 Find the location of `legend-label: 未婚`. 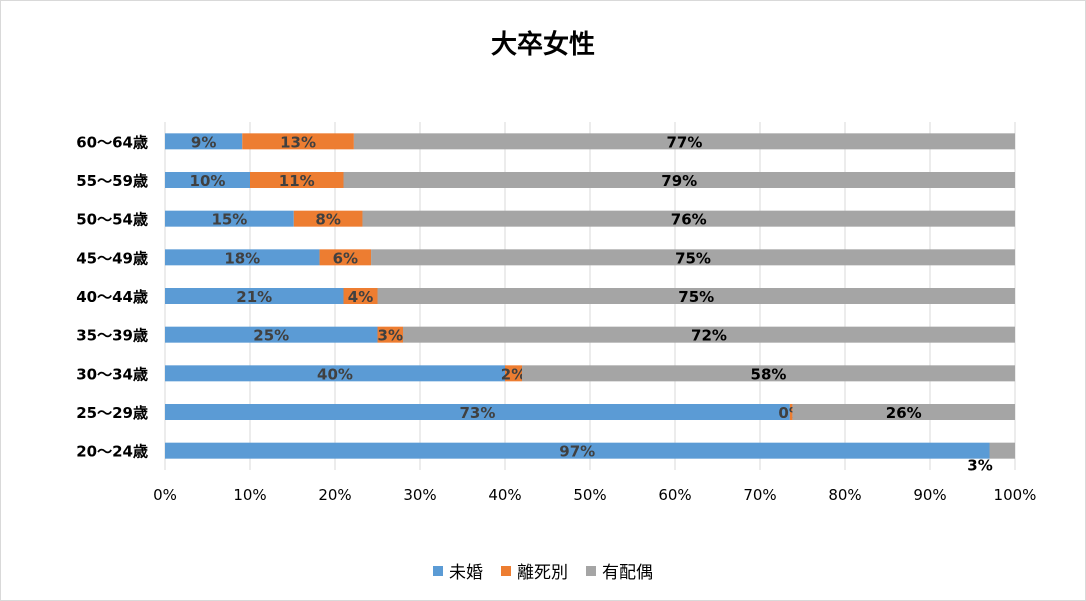

legend-label: 未婚 is located at coordinates (466, 573).